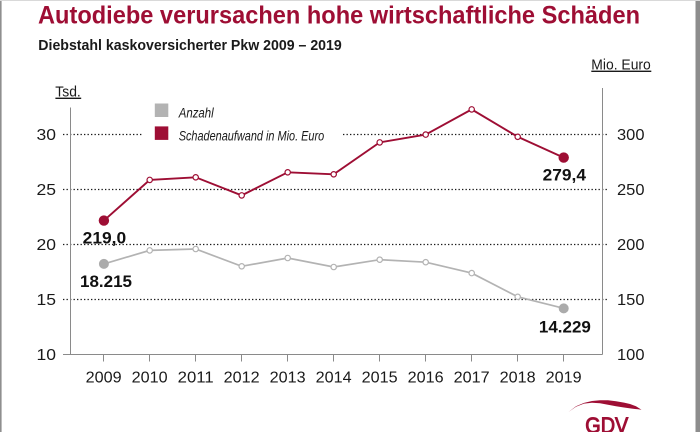 This screenshot has width=700, height=432. What do you see at coordinates (518, 377) in the screenshot?
I see `svg-text: 2018` at bounding box center [518, 377].